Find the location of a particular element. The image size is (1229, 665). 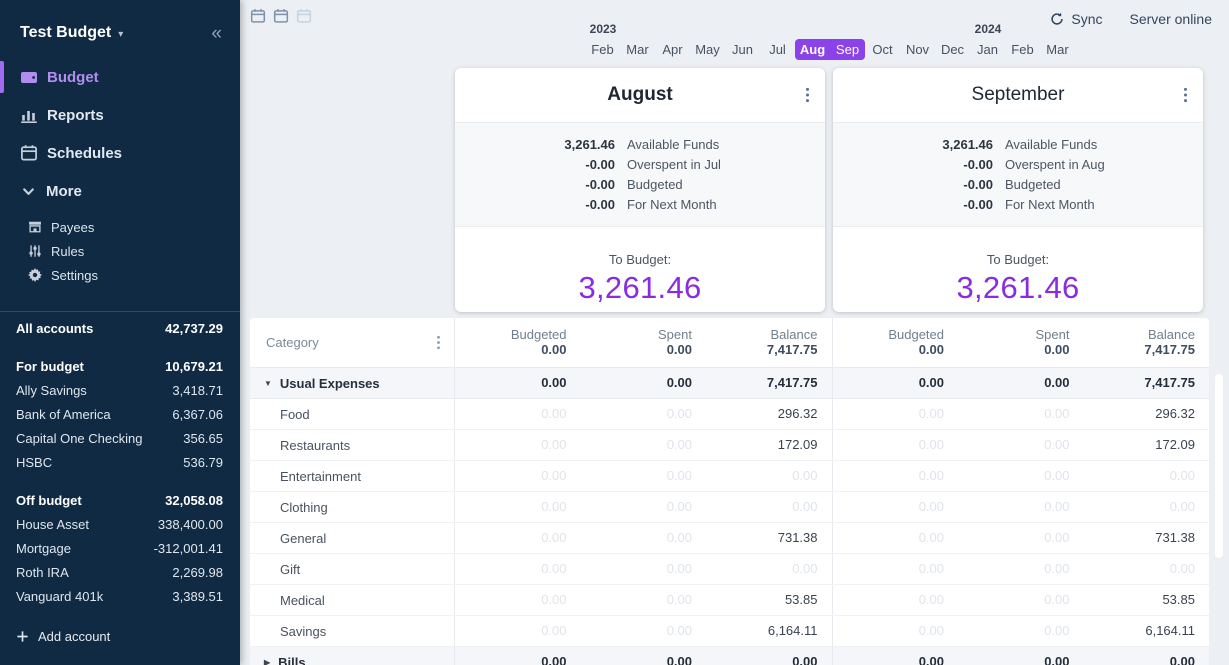

category-name: Entertainment is located at coordinates (352, 476).